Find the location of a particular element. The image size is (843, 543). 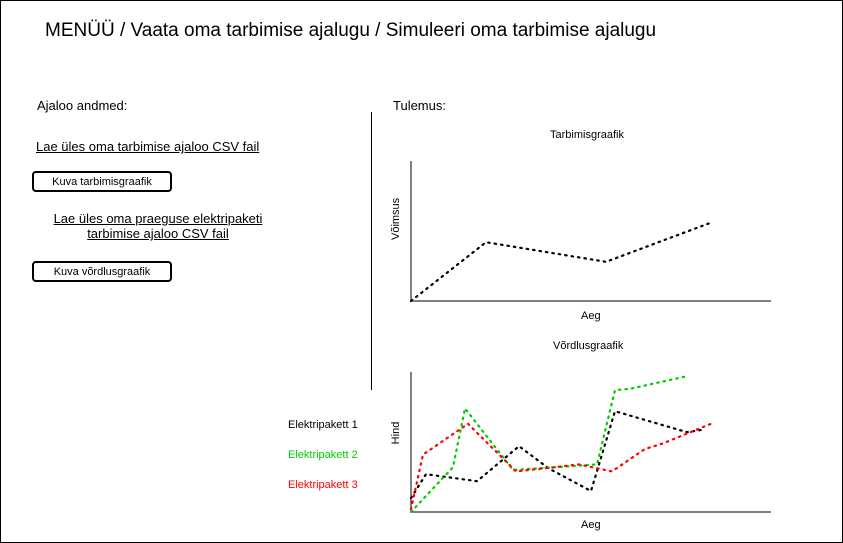

consumption-chart-xlabel: Aeg is located at coordinates (591, 316).